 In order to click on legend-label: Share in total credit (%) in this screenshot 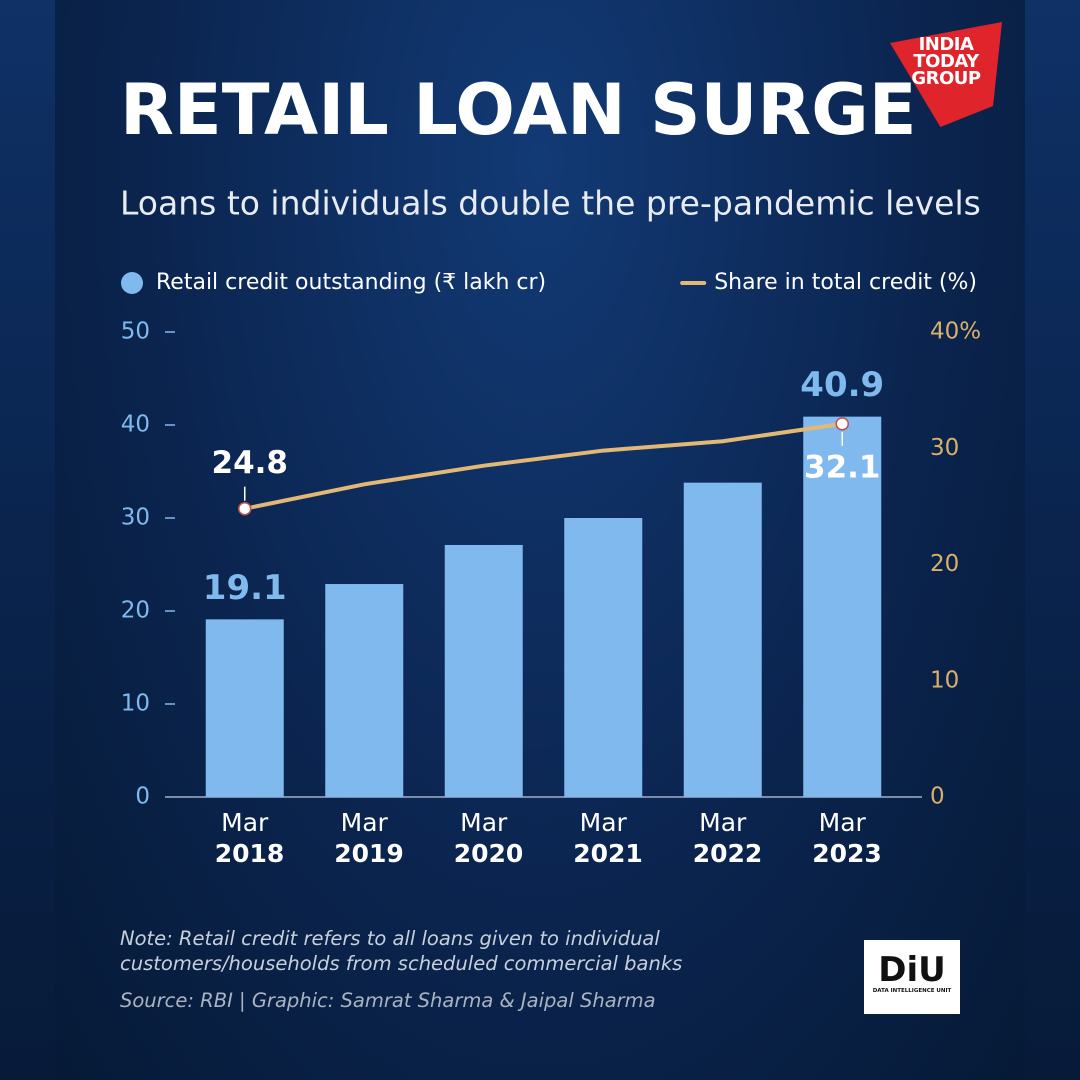, I will do `click(845, 282)`.